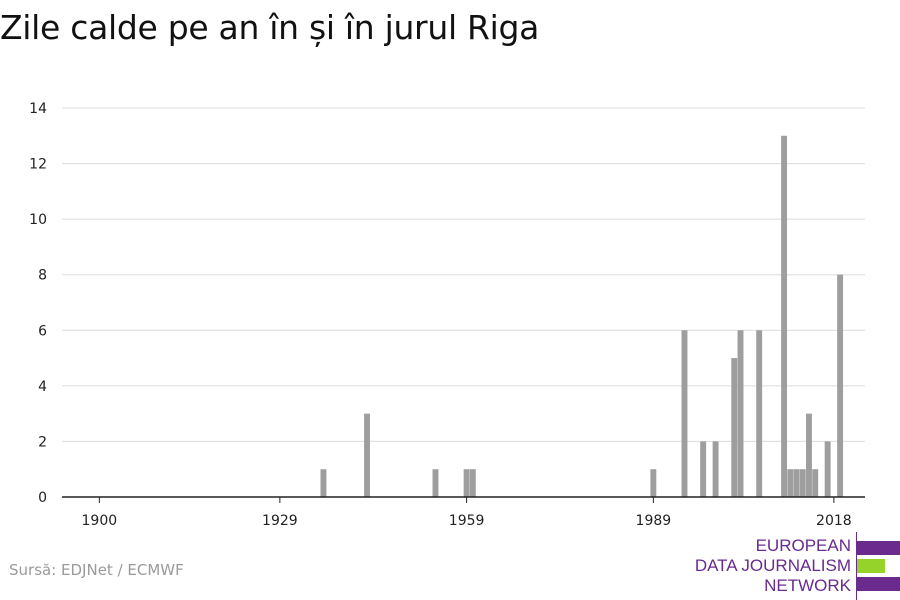 This screenshot has width=900, height=600. Describe the element at coordinates (878, 548) in the screenshot. I see `logo-bar-top` at that location.